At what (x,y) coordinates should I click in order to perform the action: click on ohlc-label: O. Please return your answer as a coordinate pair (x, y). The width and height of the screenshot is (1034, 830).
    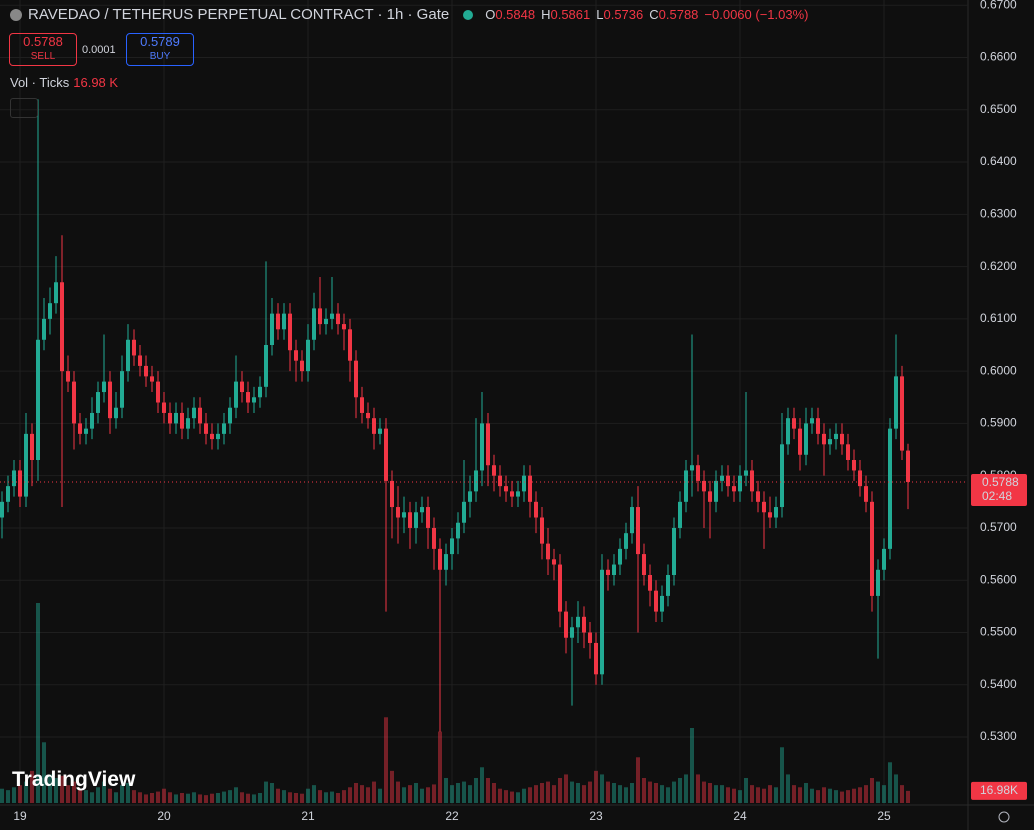
    Looking at the image, I should click on (490, 14).